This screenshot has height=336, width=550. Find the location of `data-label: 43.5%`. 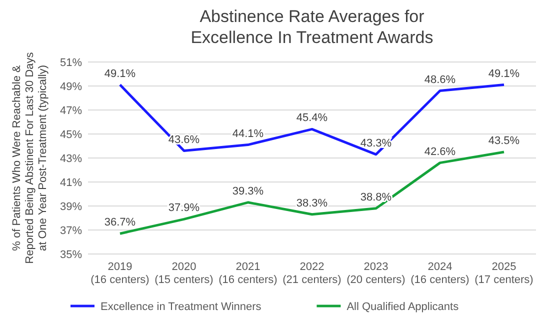

data-label: 43.5% is located at coordinates (504, 141).